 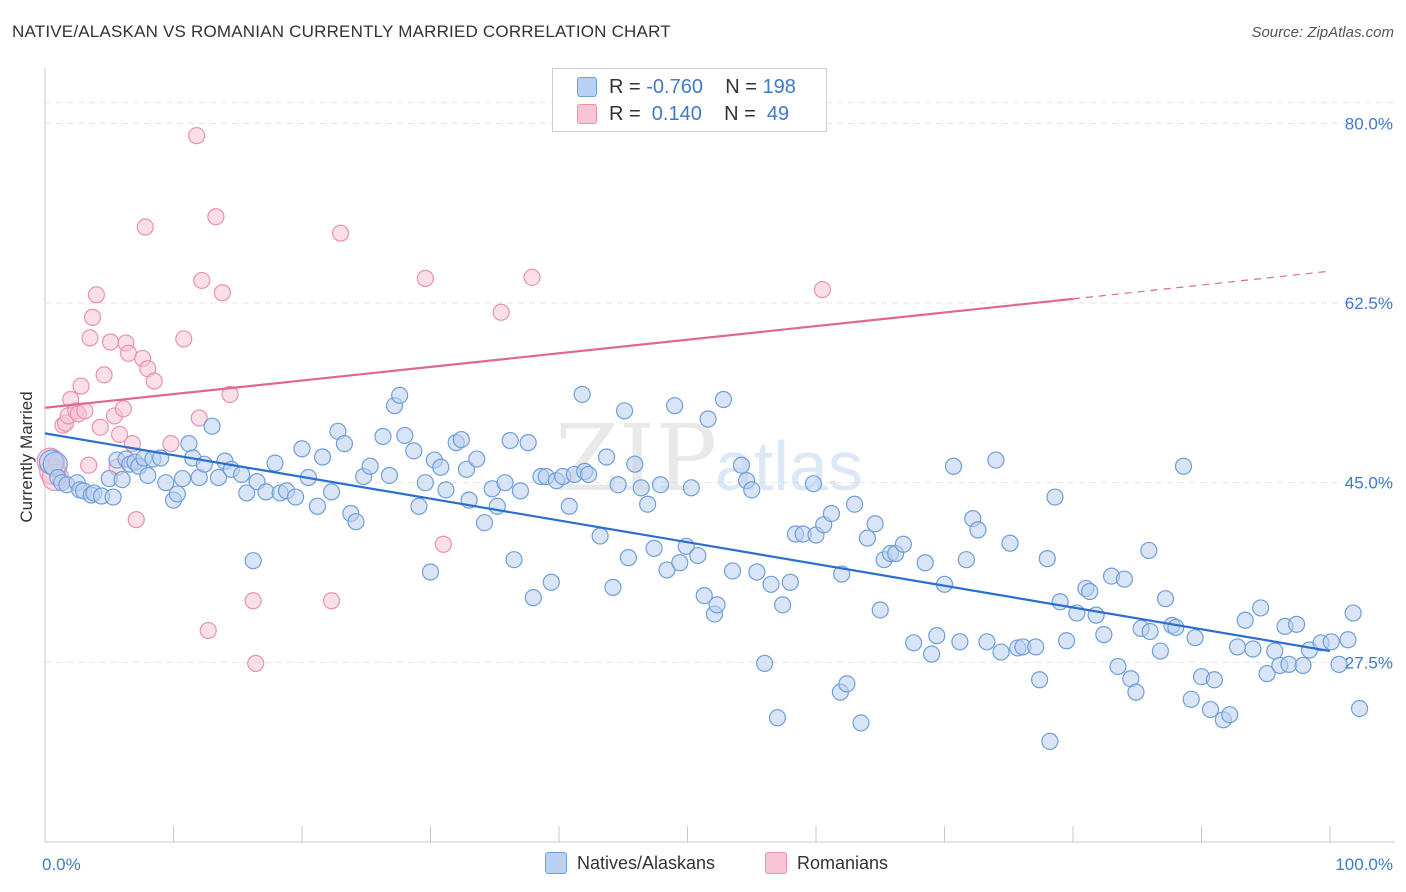 I want to click on legend-item-natives: Natives/Alaskans, so click(x=630, y=863).